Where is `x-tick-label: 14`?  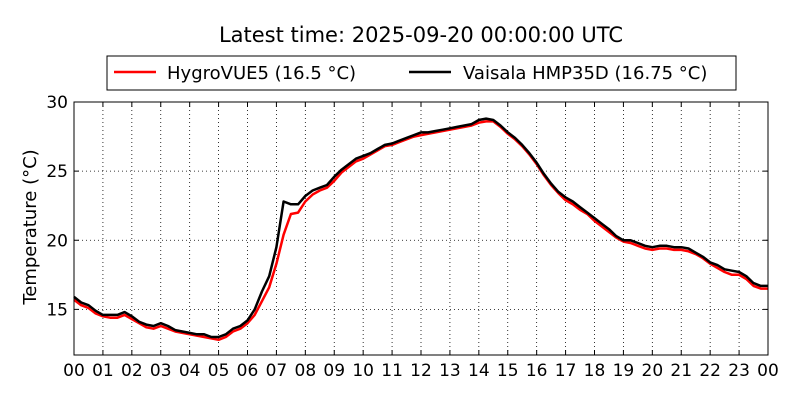
x-tick-label: 14 is located at coordinates (479, 371).